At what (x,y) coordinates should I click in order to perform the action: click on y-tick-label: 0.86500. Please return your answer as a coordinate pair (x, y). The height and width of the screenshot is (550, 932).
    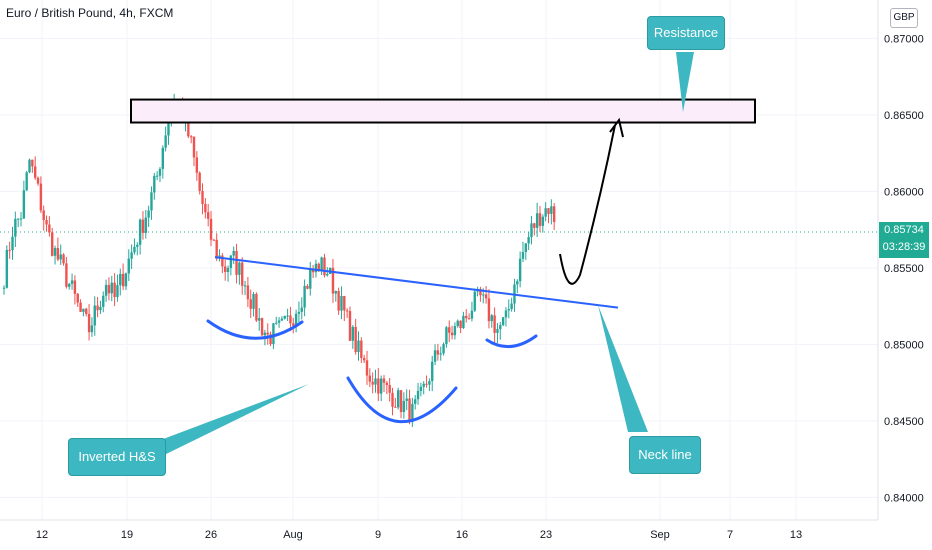
    Looking at the image, I should click on (904, 116).